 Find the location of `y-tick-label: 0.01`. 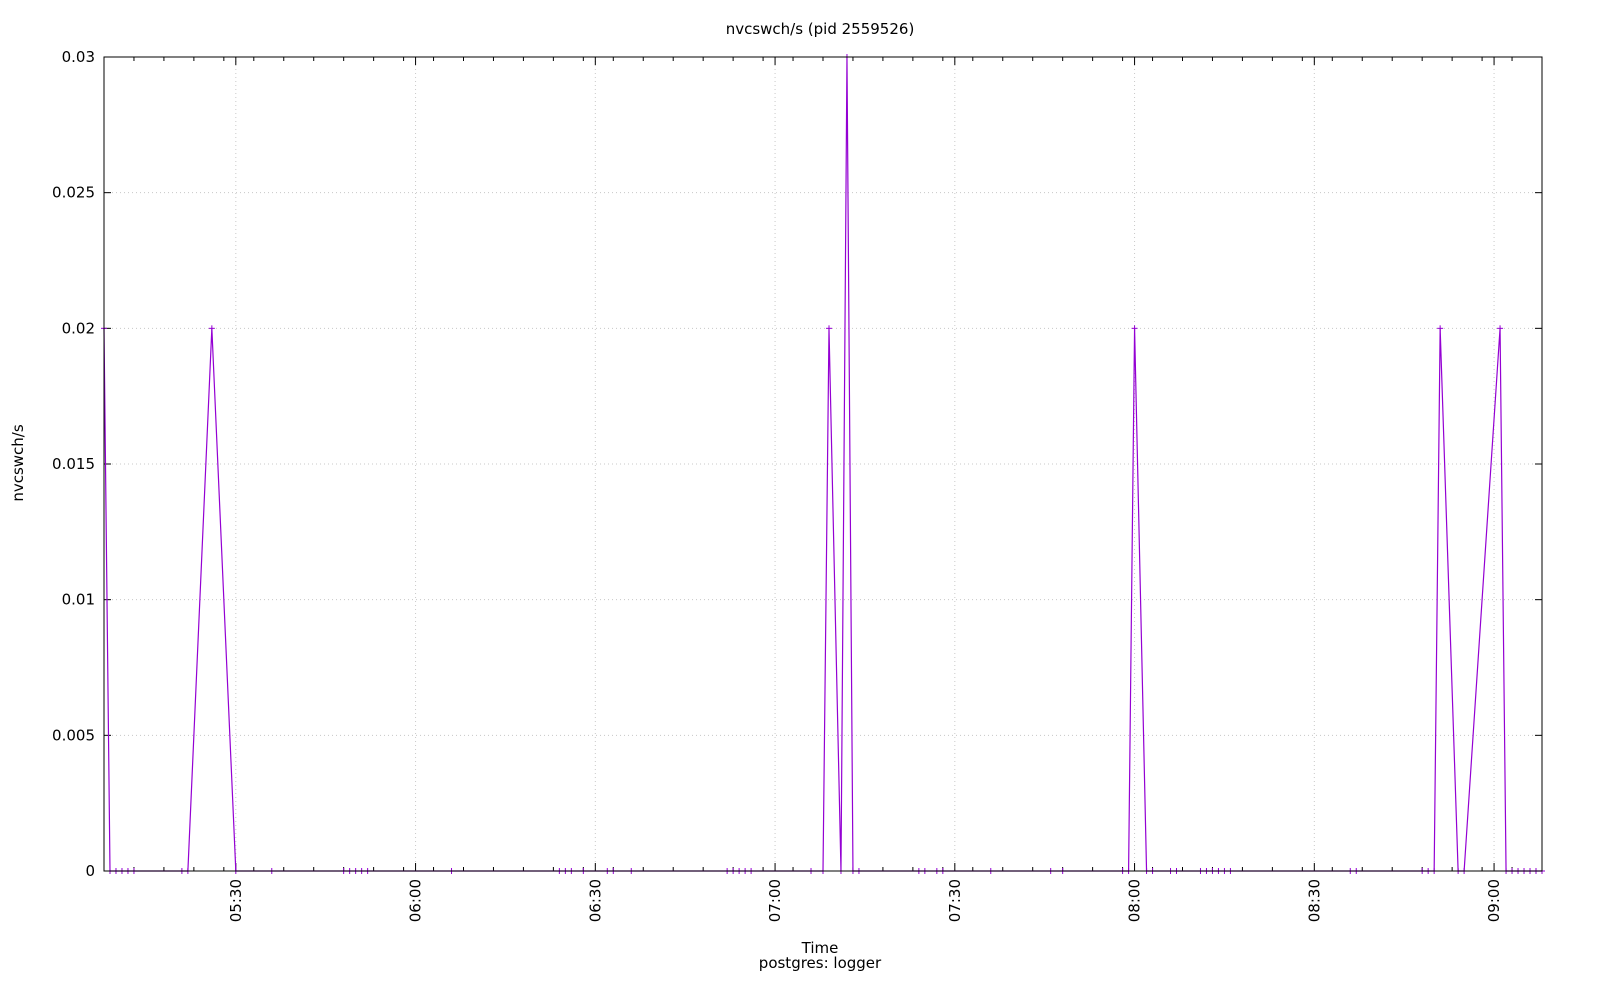

y-tick-label: 0.01 is located at coordinates (78, 600).